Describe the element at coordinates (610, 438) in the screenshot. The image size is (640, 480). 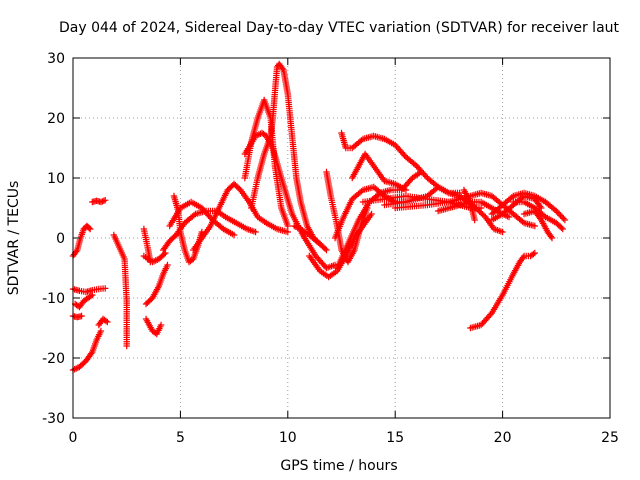
I see `x-tick-label: 25` at that location.